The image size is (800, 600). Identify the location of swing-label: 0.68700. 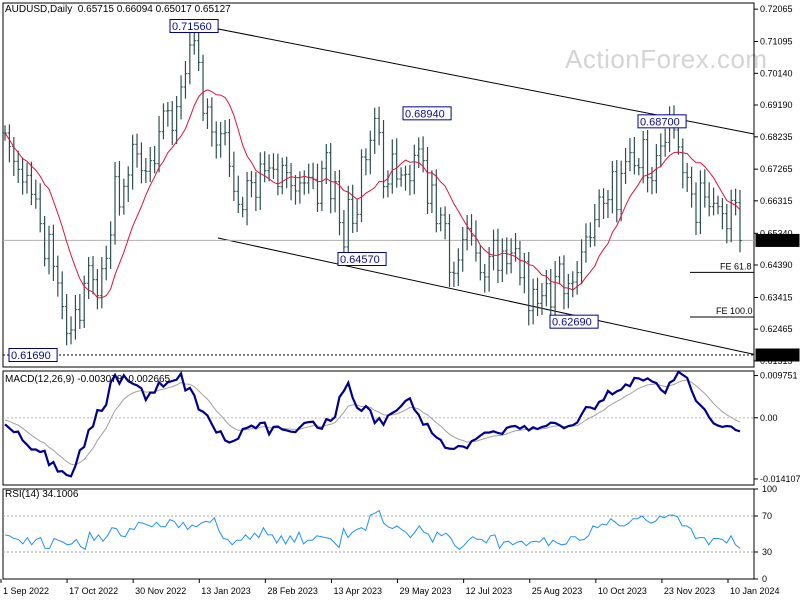
(660, 122).